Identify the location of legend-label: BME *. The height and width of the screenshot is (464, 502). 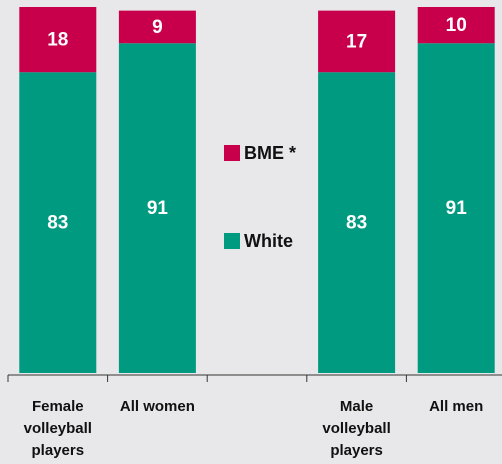
(270, 153).